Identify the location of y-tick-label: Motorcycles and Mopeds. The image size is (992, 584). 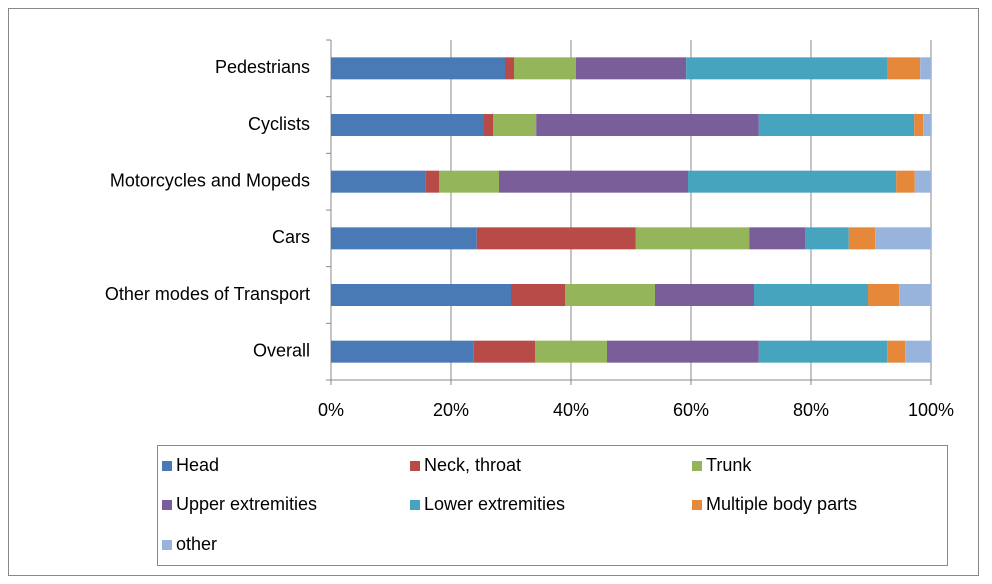
(210, 180).